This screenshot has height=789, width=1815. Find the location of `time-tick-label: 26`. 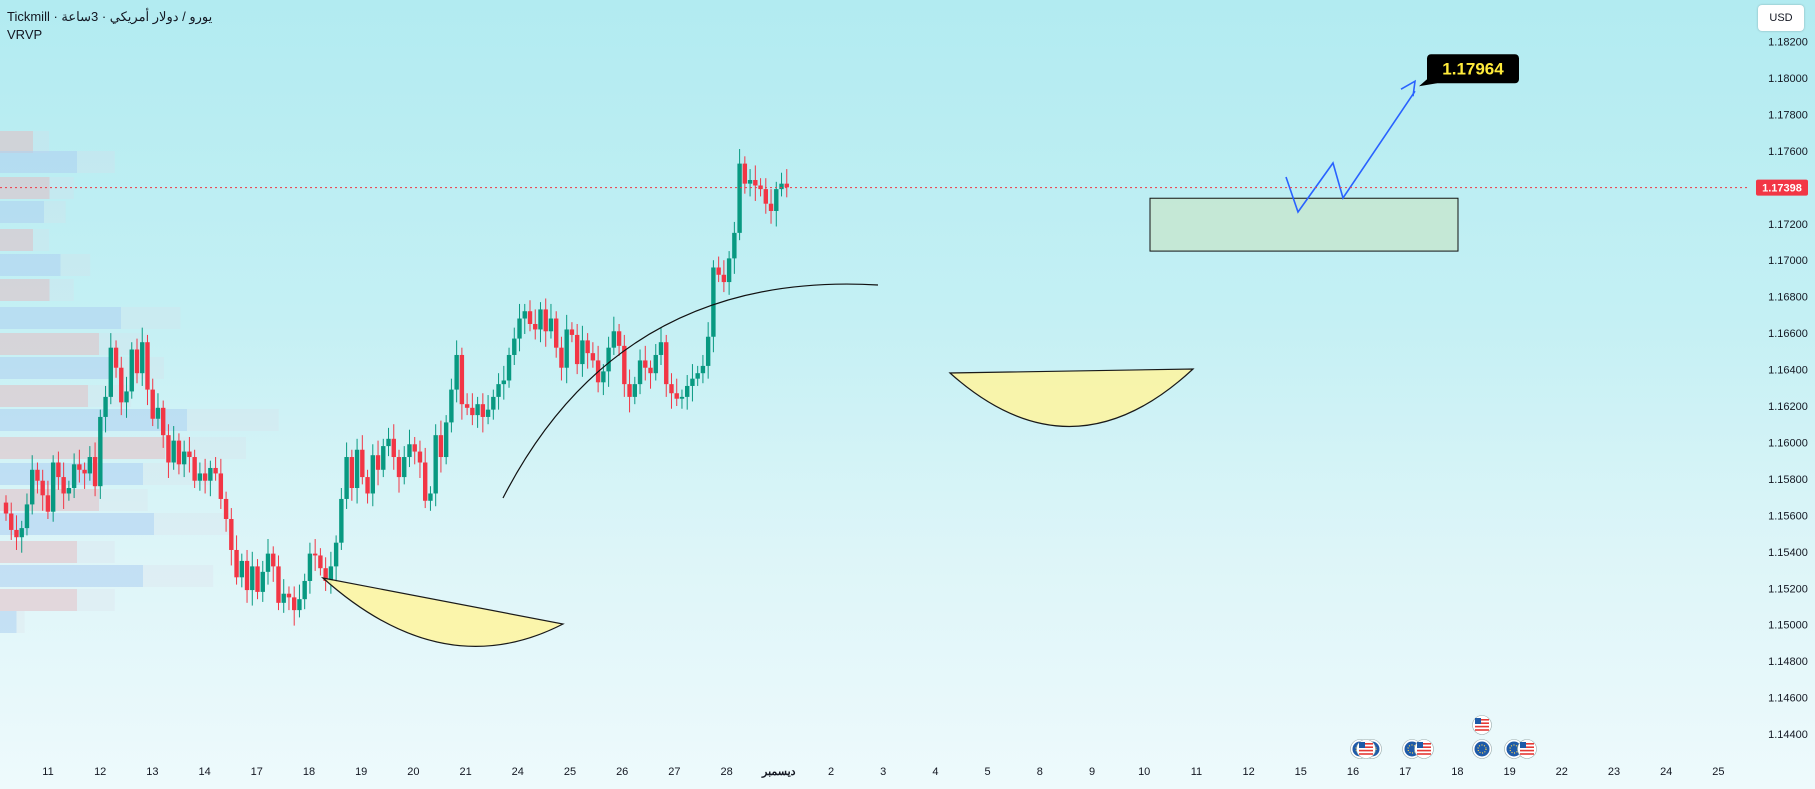

time-tick-label: 26 is located at coordinates (622, 772).